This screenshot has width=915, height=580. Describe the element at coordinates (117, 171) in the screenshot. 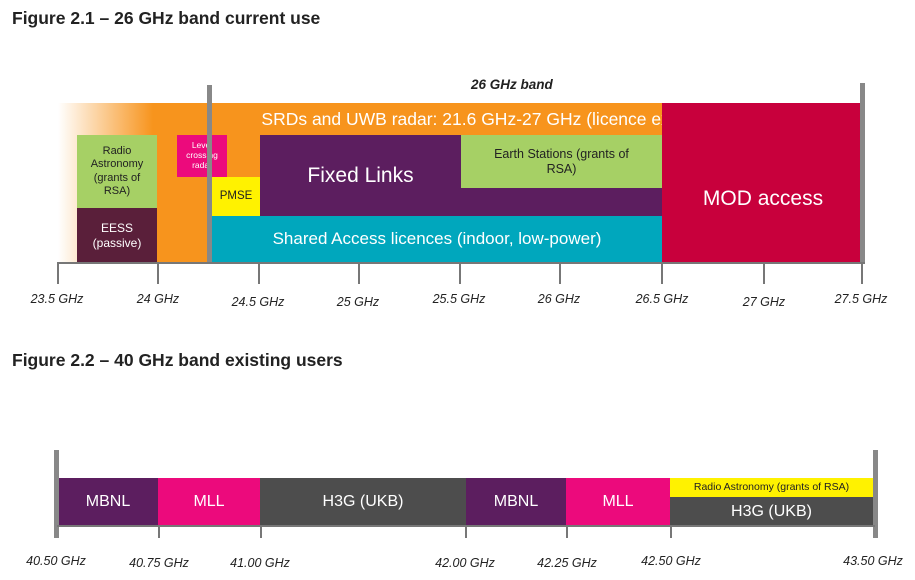

I see `radio-astronomy-block: Radio Astronomy (grants of RSA)` at that location.